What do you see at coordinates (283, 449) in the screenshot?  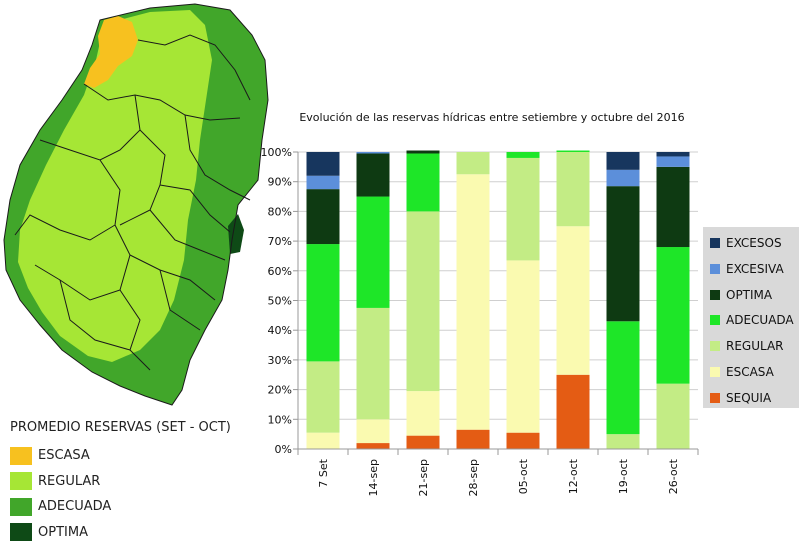 I see `y-tick-label: 0%` at bounding box center [283, 449].